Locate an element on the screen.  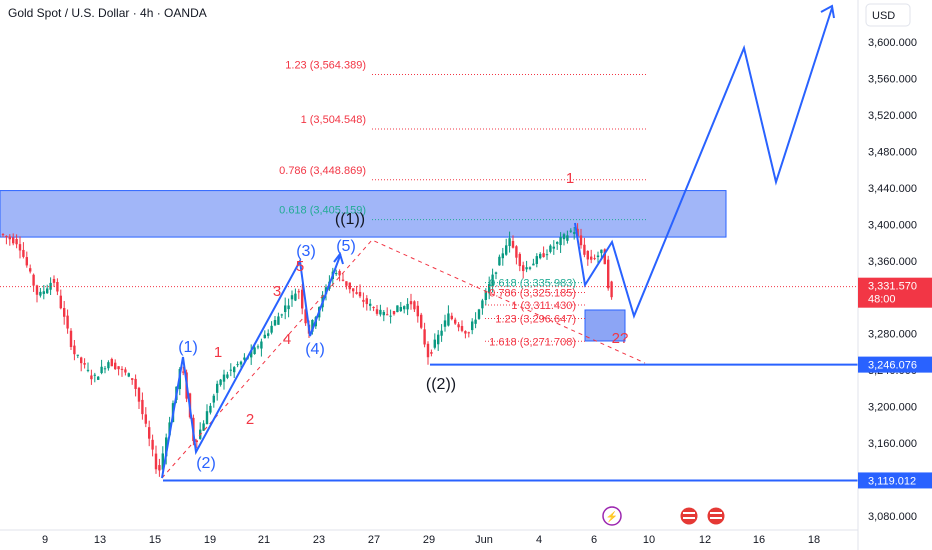
x-tick-label: 13 is located at coordinates (100, 540).